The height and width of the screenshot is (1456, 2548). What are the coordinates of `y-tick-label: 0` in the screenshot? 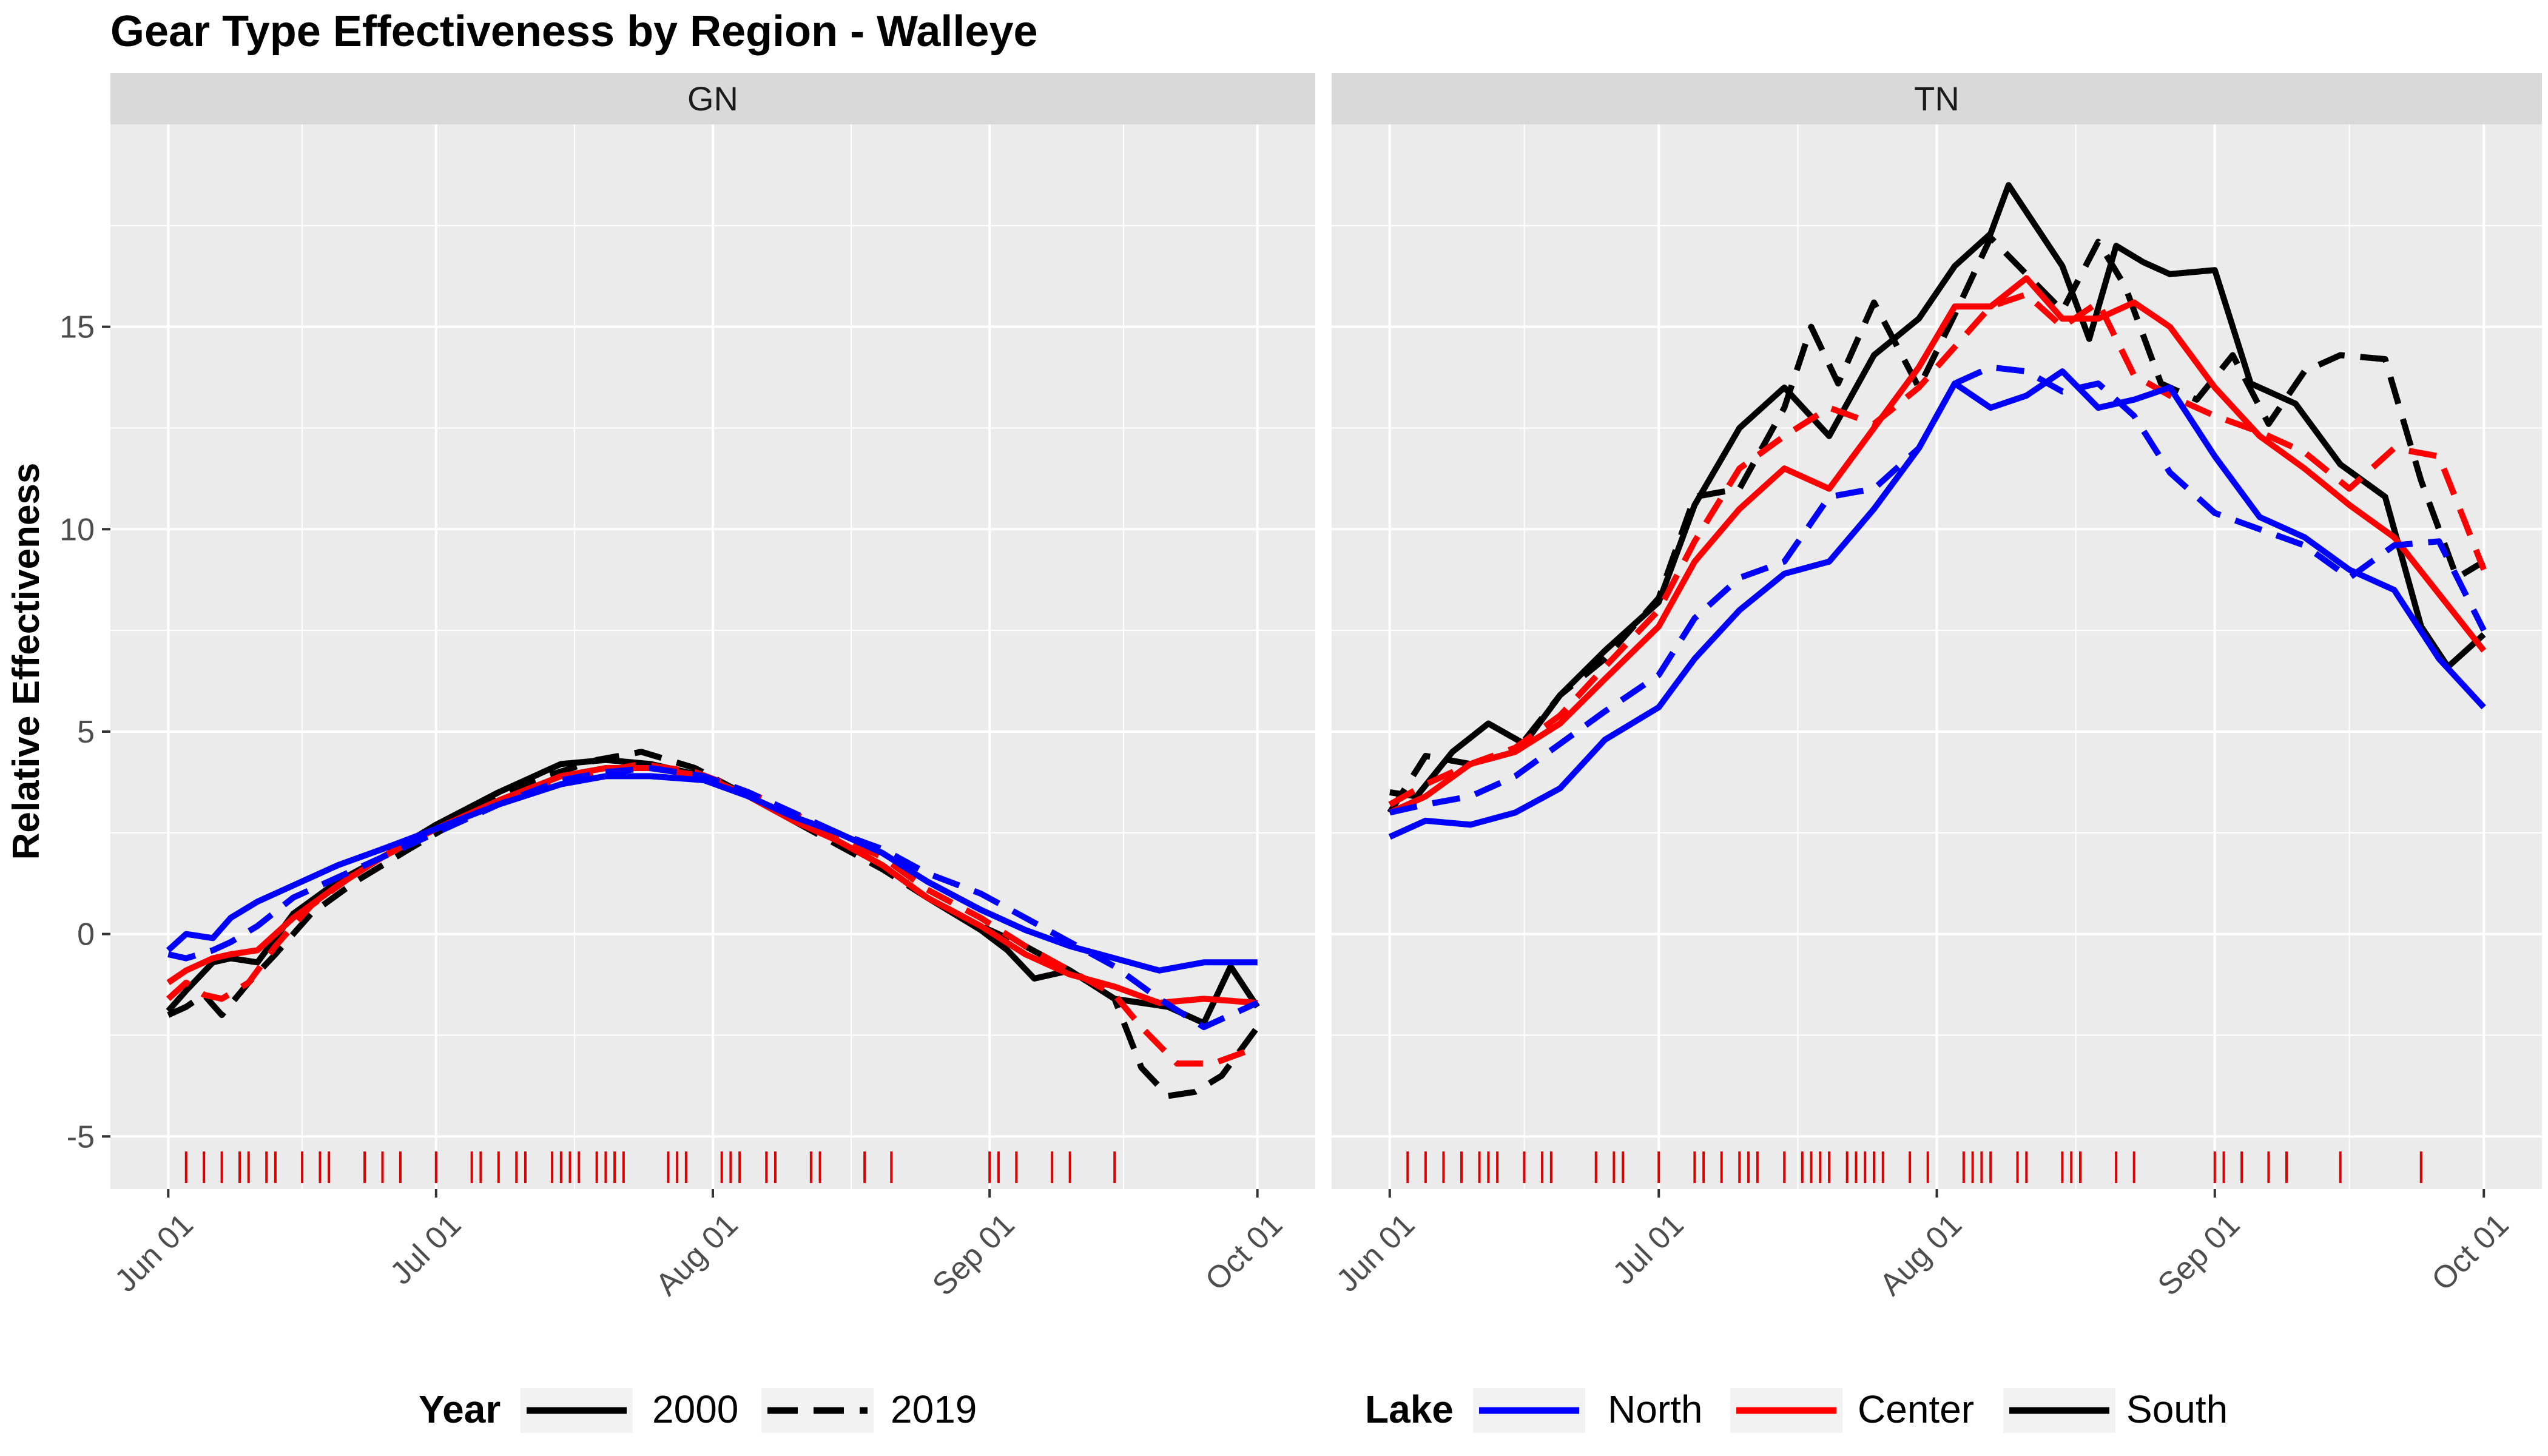 It's located at (86, 934).